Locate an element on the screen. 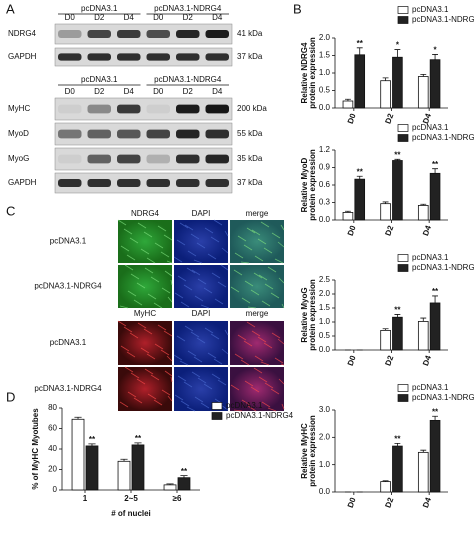 This screenshot has width=474, height=533. significance: ** is located at coordinates (435, 411).